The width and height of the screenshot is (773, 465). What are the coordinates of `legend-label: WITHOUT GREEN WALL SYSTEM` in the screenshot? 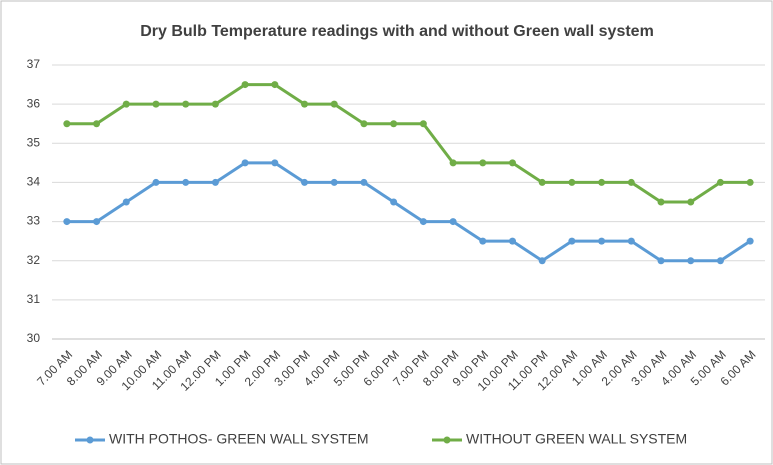 It's located at (576, 439).